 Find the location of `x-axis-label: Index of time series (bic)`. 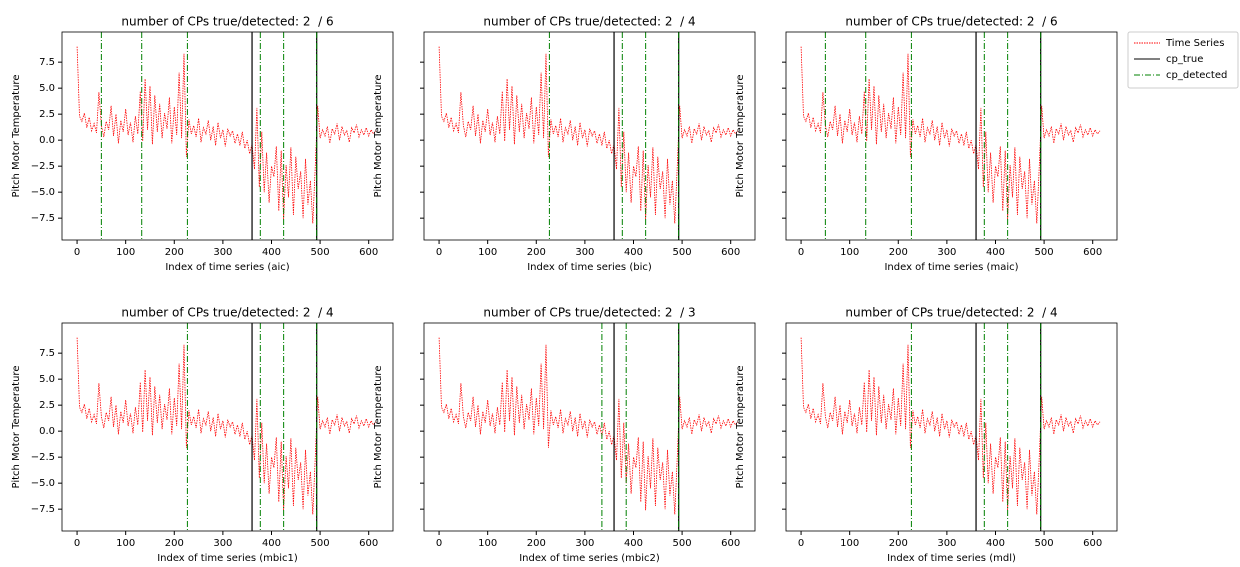

x-axis-label: Index of time series (bic) is located at coordinates (589, 267).